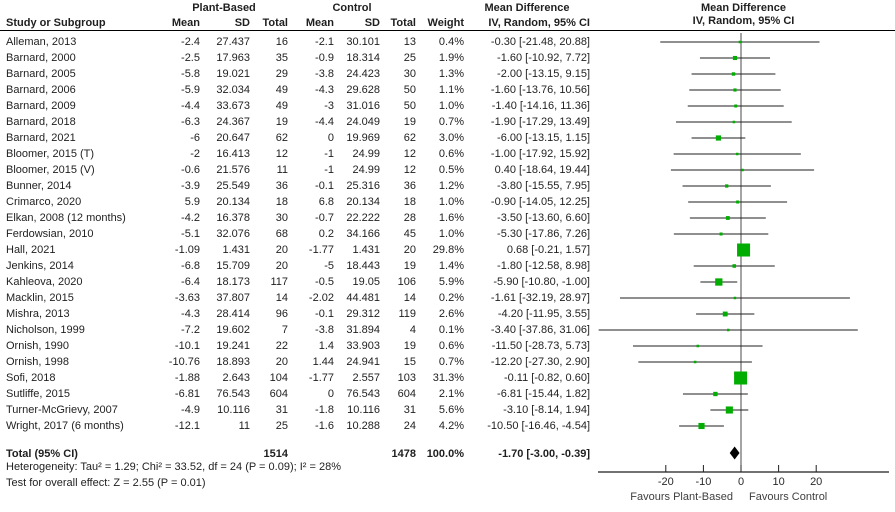 The height and width of the screenshot is (512, 895). I want to click on cell-sd-ctrl: 2.557, so click(366, 378).